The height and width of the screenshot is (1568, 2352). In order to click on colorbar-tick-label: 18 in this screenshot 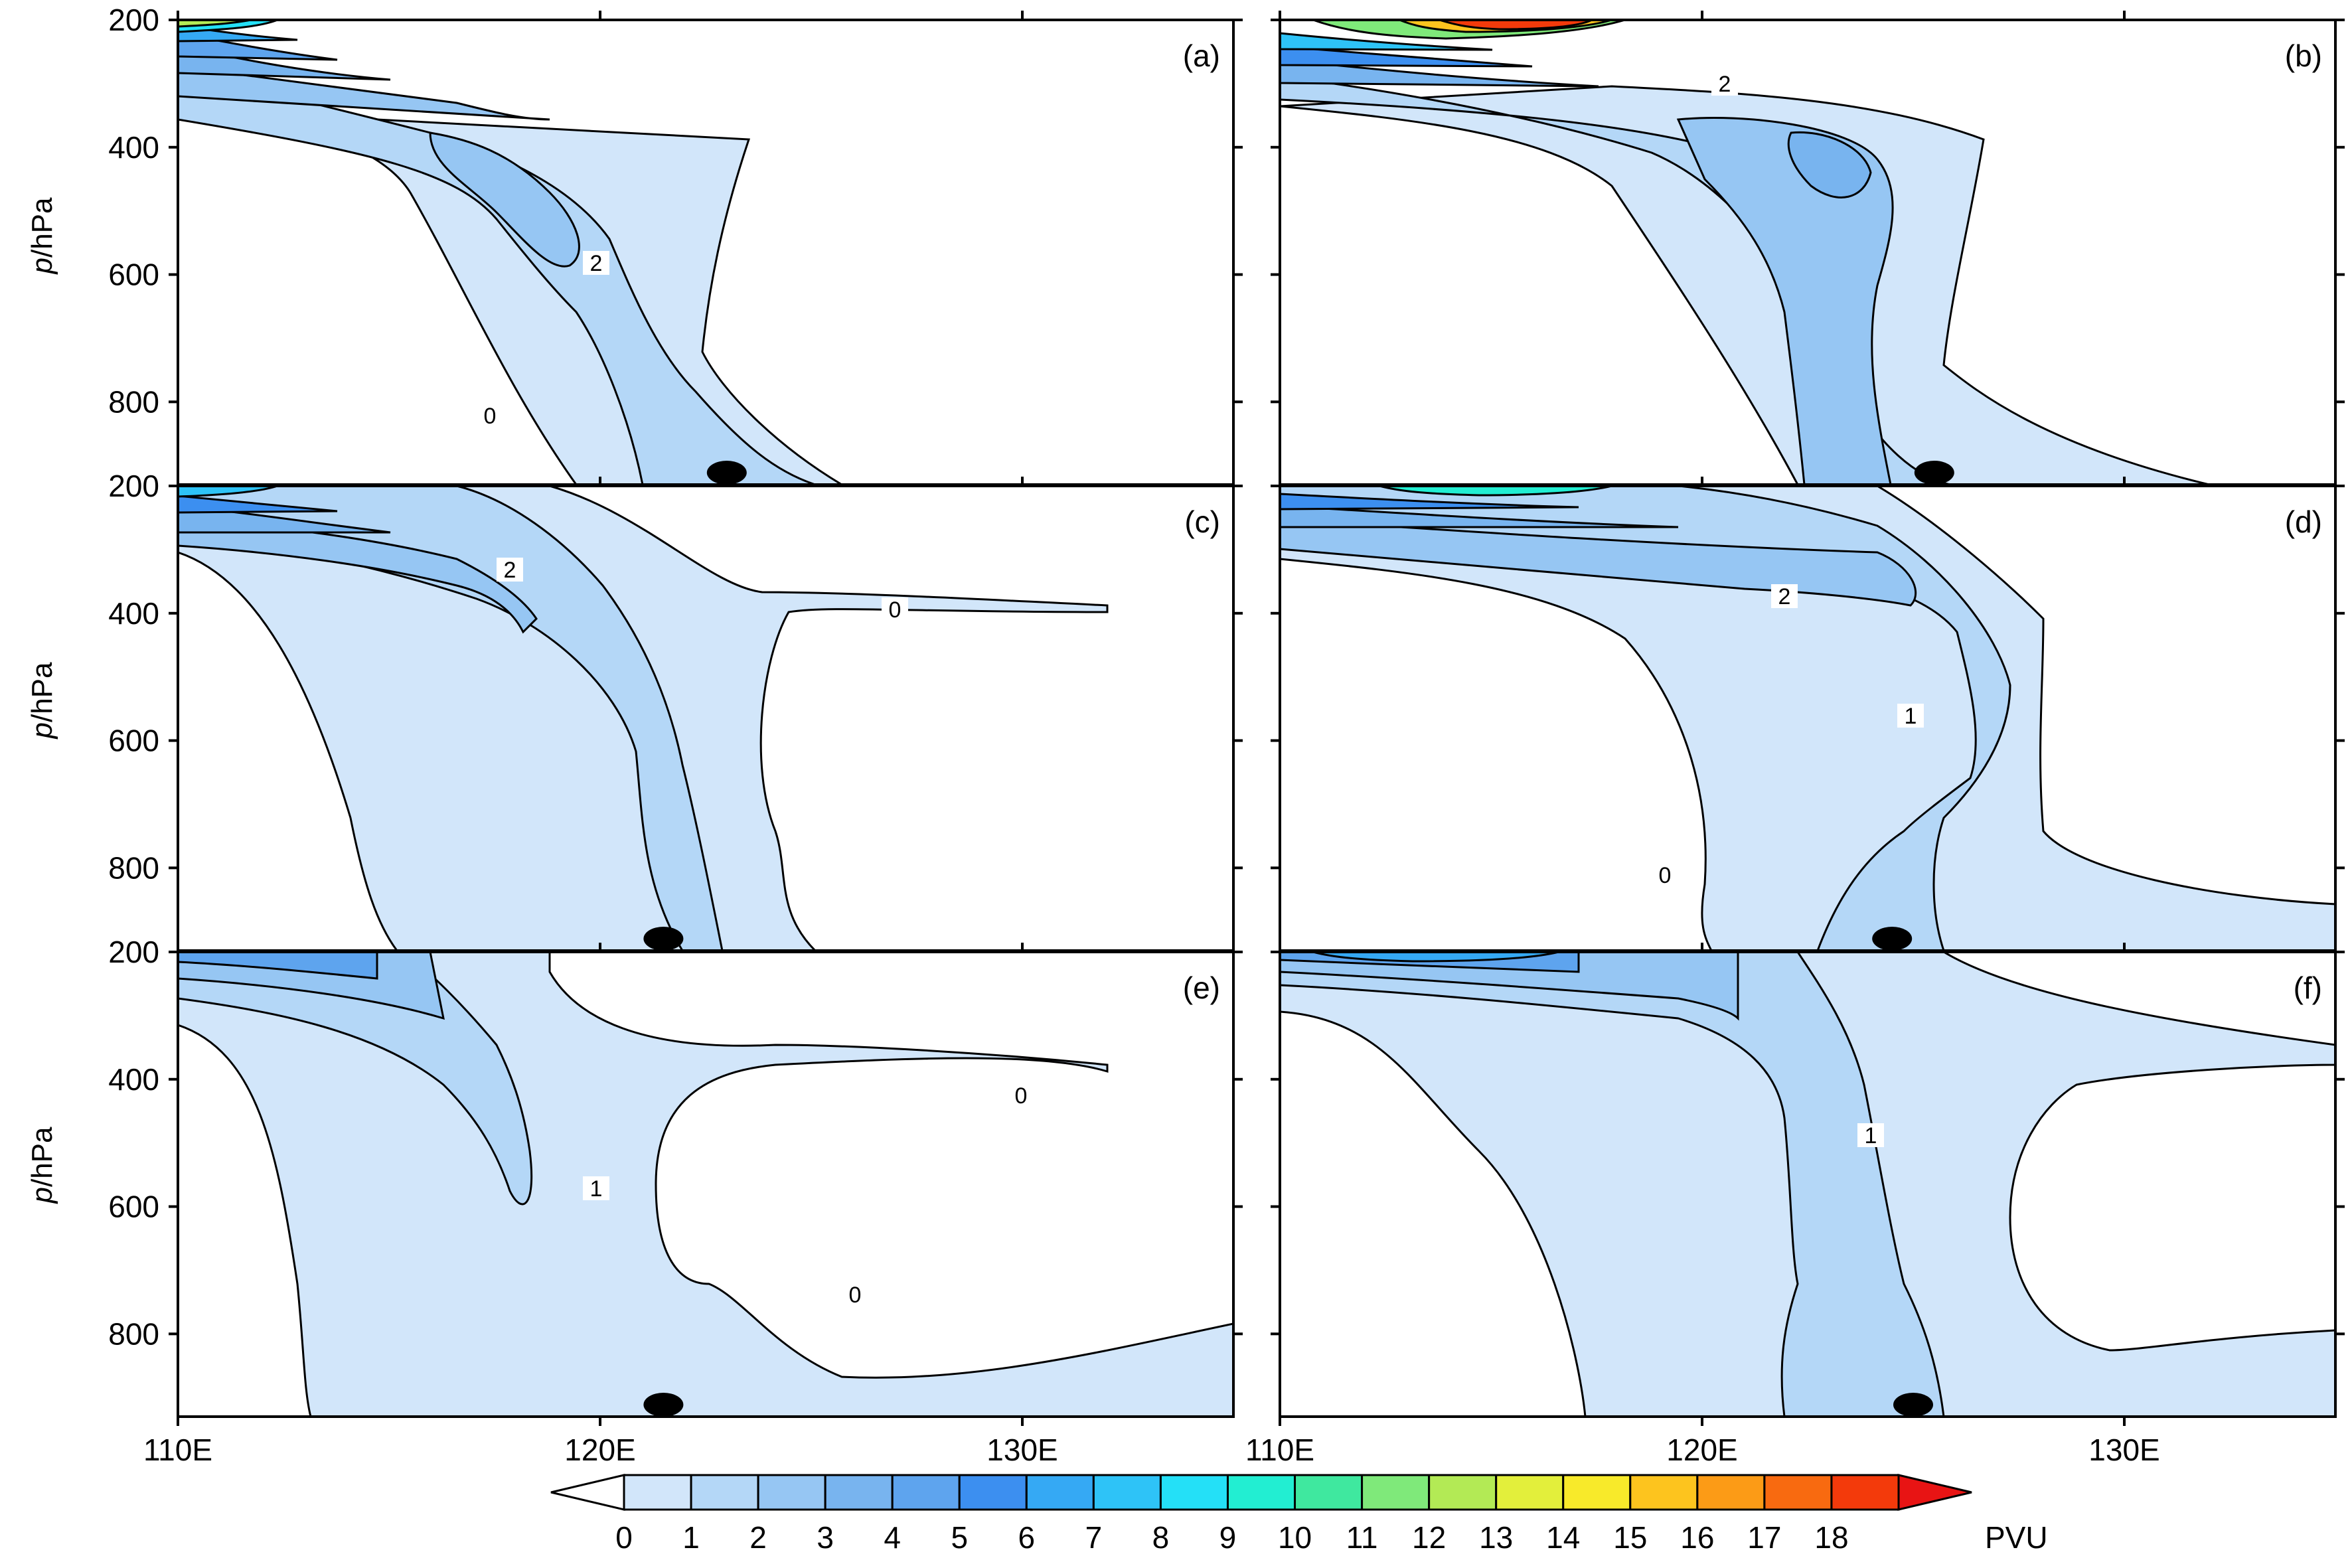, I will do `click(1831, 1537)`.